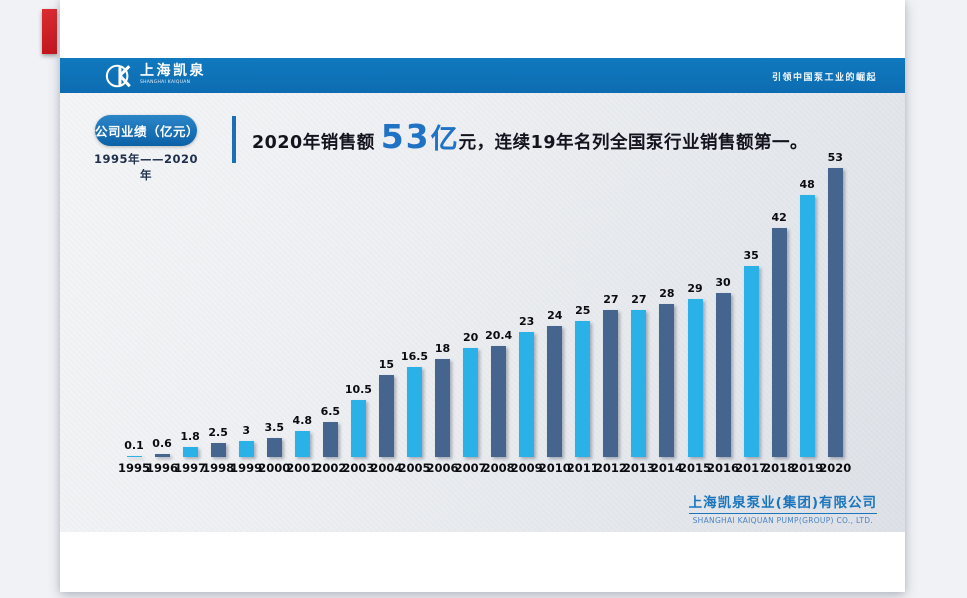  Describe the element at coordinates (482, 75) in the screenshot. I see `slide-header-bar: 上海凯泉 SHANGHAI KAIQUAN 引领中国泵工业的崛起` at that location.